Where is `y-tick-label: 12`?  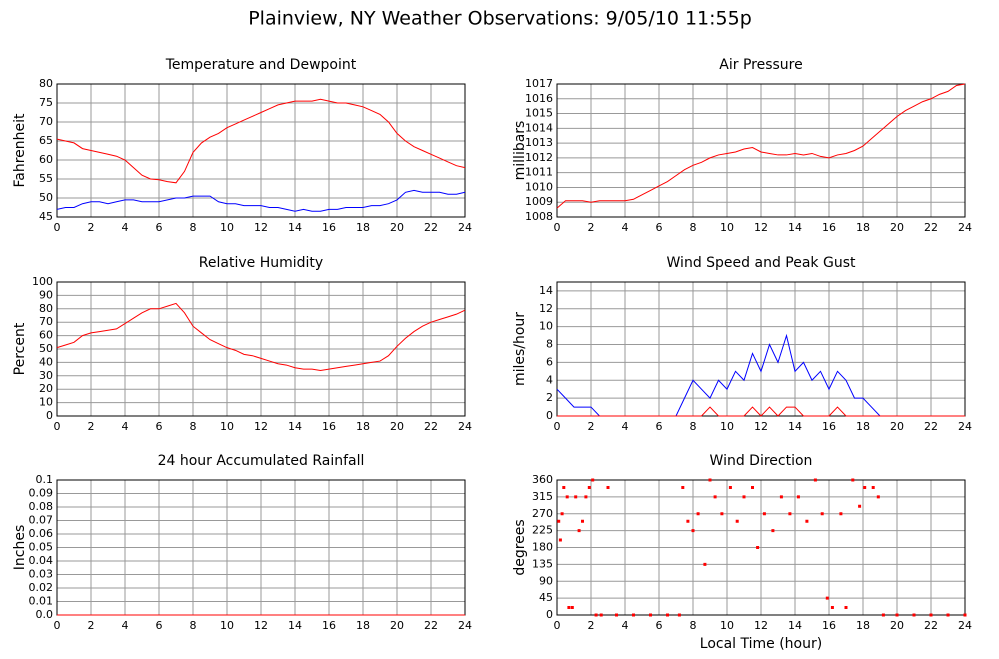
y-tick-label: 12 is located at coordinates (546, 308).